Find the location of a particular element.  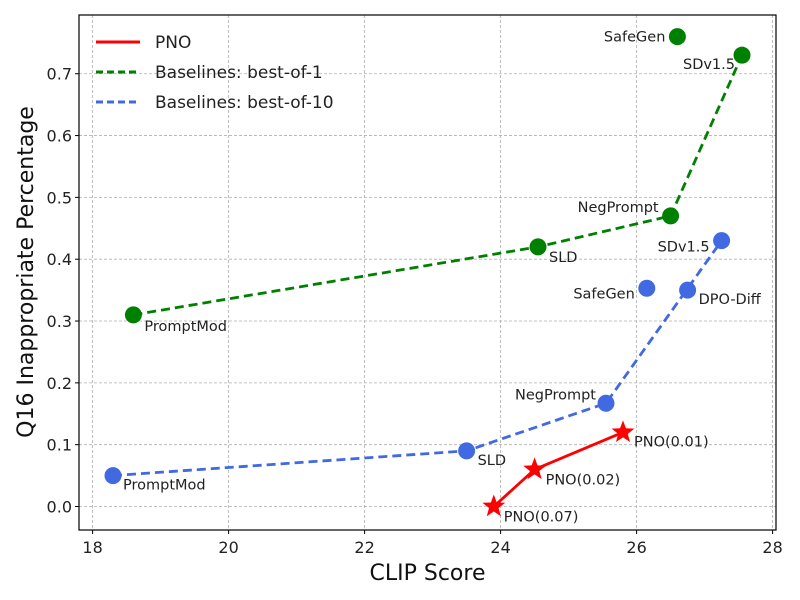

legend-label-1: Baselines: best-of-1 is located at coordinates (239, 73).